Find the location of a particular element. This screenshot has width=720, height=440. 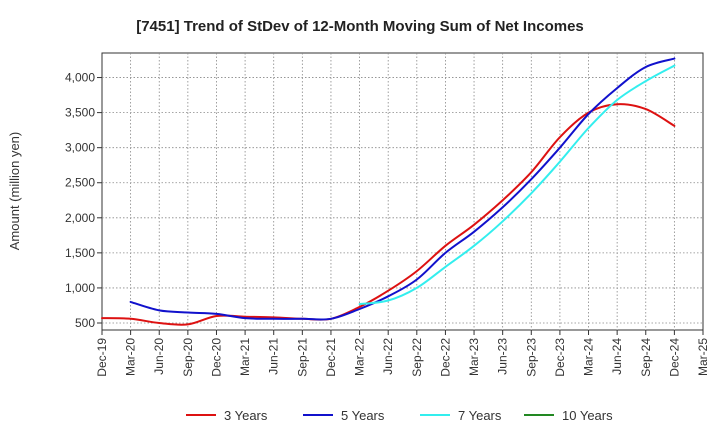

legend: 3 Years 5 Years 7 Years 10 Years is located at coordinates (399, 415).